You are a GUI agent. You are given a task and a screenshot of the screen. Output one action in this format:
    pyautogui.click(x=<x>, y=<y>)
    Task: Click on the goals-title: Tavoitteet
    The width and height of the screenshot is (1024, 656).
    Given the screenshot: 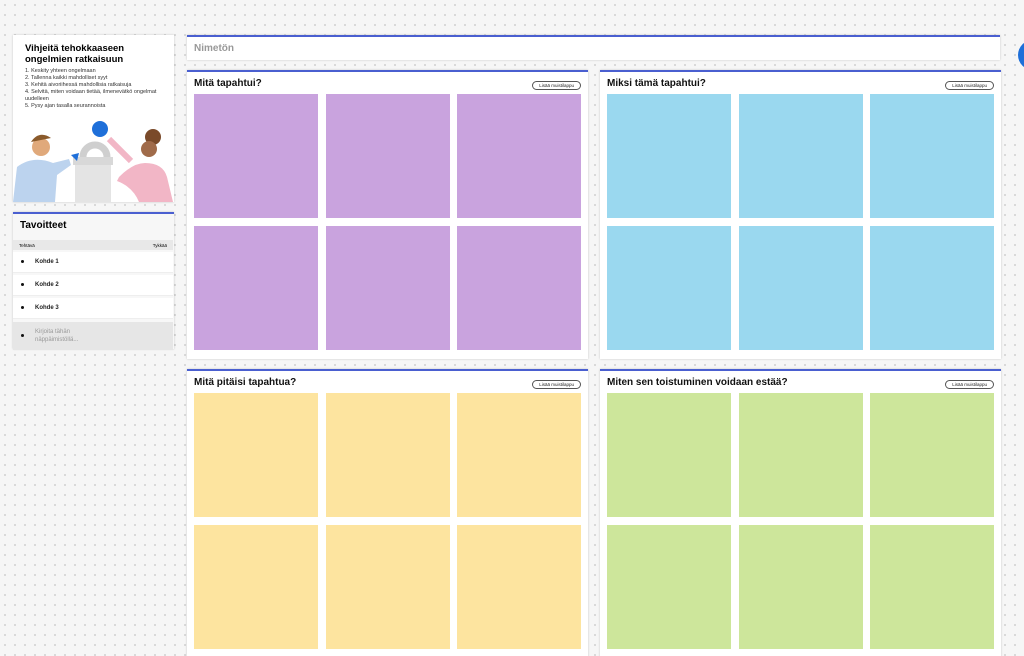 What is the action you would take?
    pyautogui.click(x=43, y=225)
    